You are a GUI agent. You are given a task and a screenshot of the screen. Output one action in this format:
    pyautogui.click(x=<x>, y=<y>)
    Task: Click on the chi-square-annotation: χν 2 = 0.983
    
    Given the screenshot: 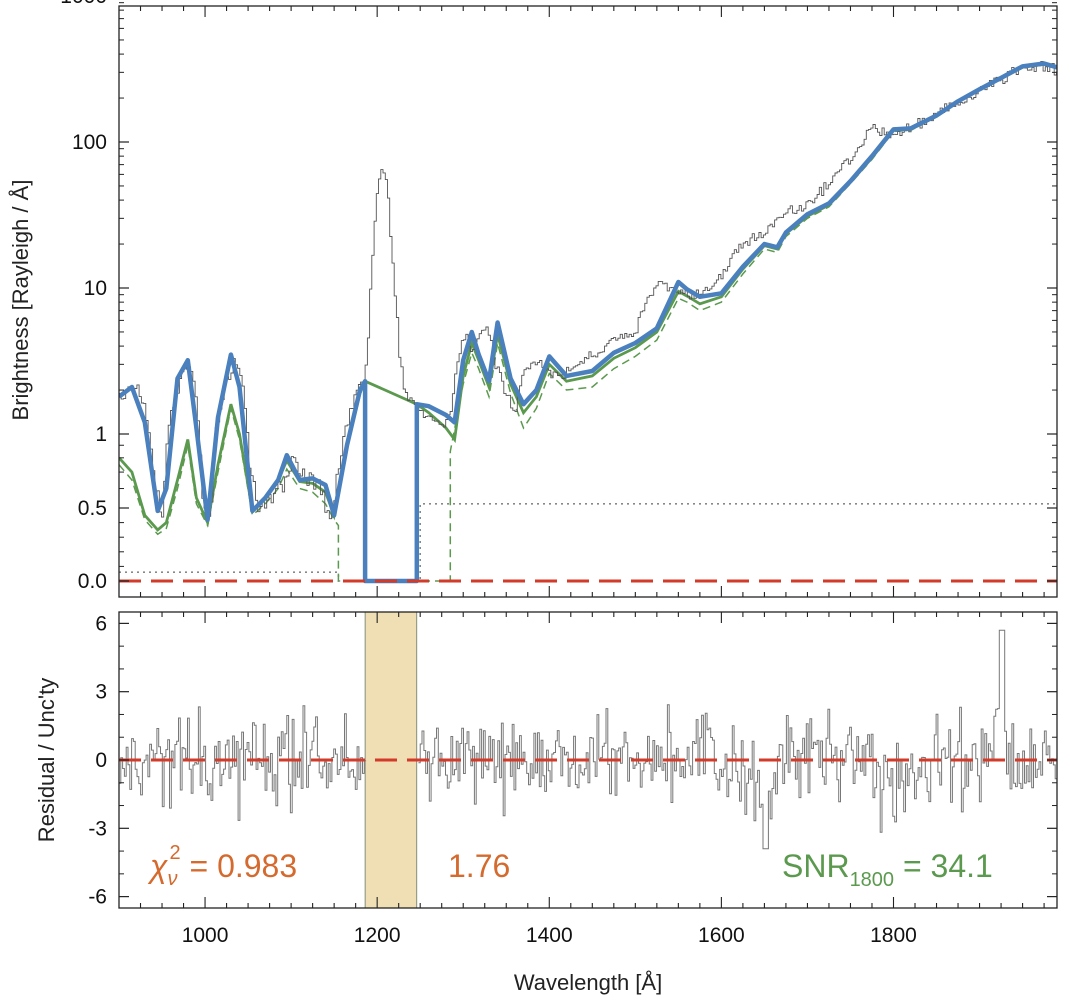 What is the action you would take?
    pyautogui.click(x=222, y=866)
    